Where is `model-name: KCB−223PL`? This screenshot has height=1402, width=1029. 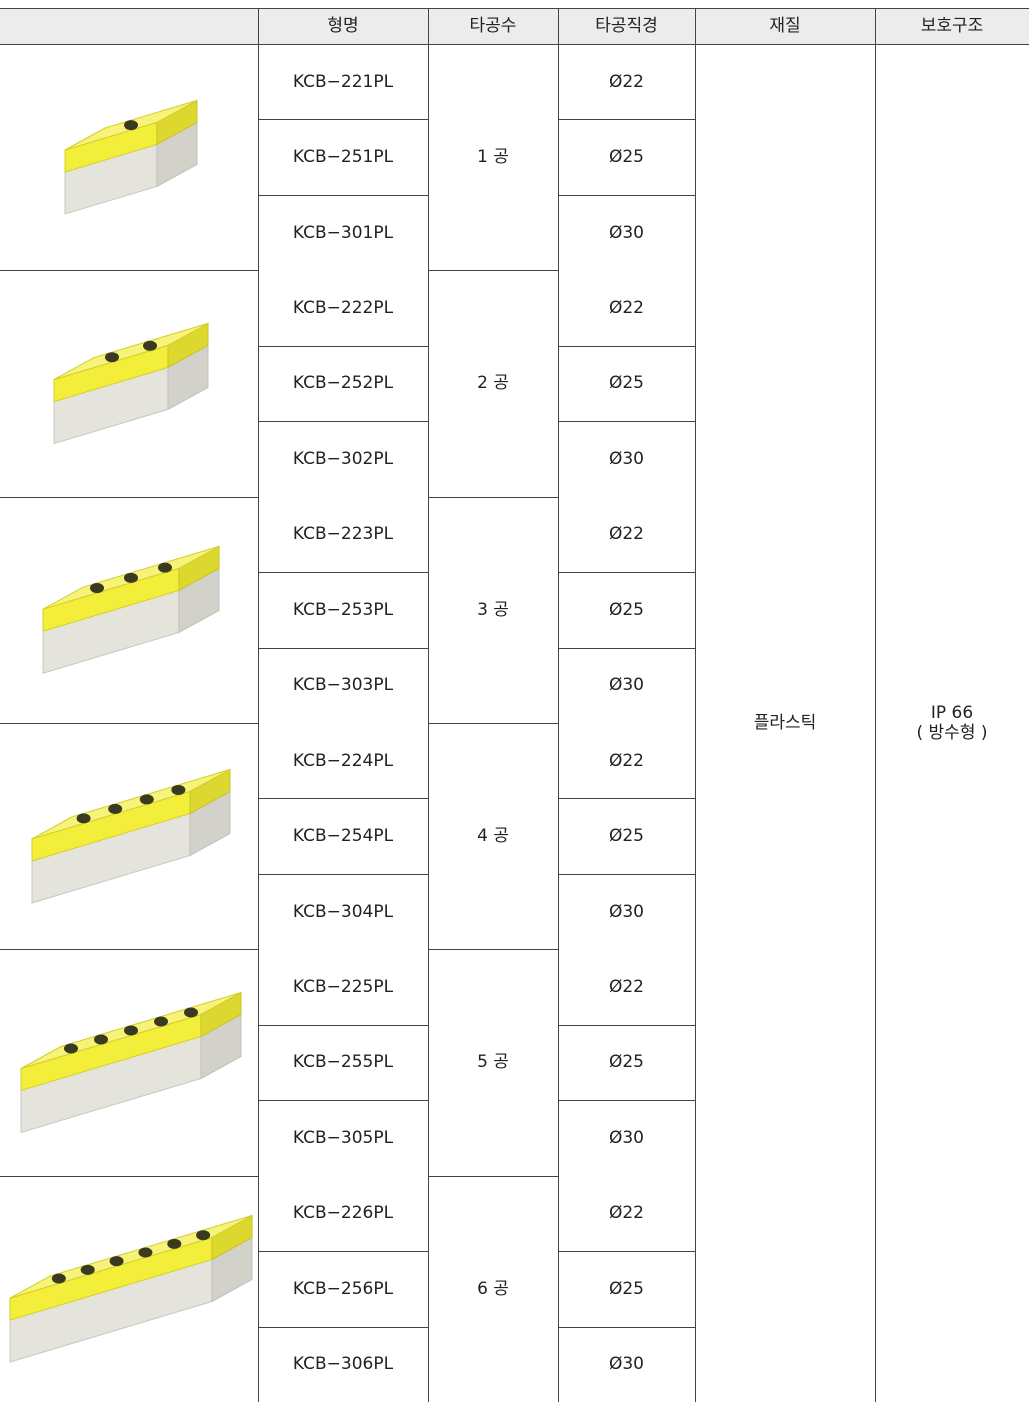 model-name: KCB−223PL is located at coordinates (343, 534).